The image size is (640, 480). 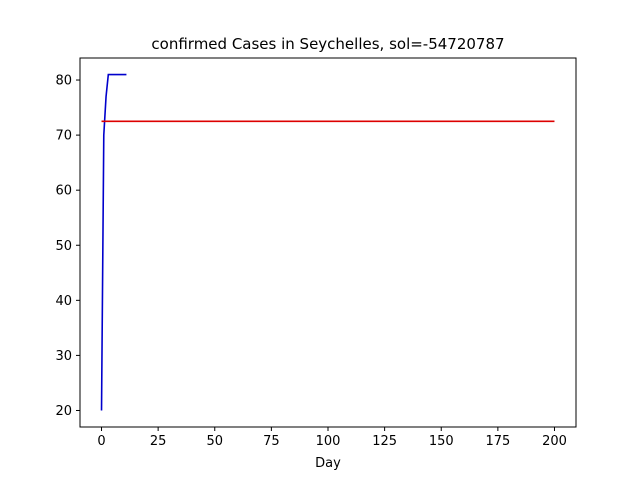 What do you see at coordinates (63, 136) in the screenshot?
I see `y-tick-label-5: 70` at bounding box center [63, 136].